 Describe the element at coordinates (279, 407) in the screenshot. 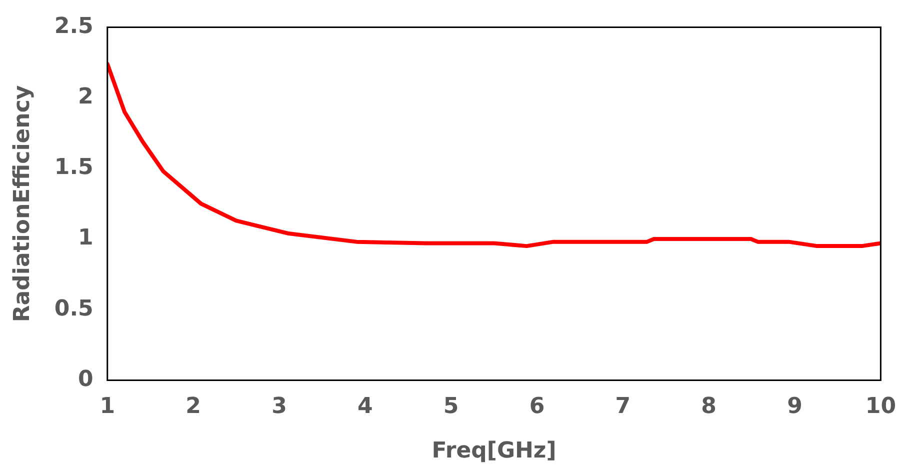

I see `x-tick-label: 3` at that location.